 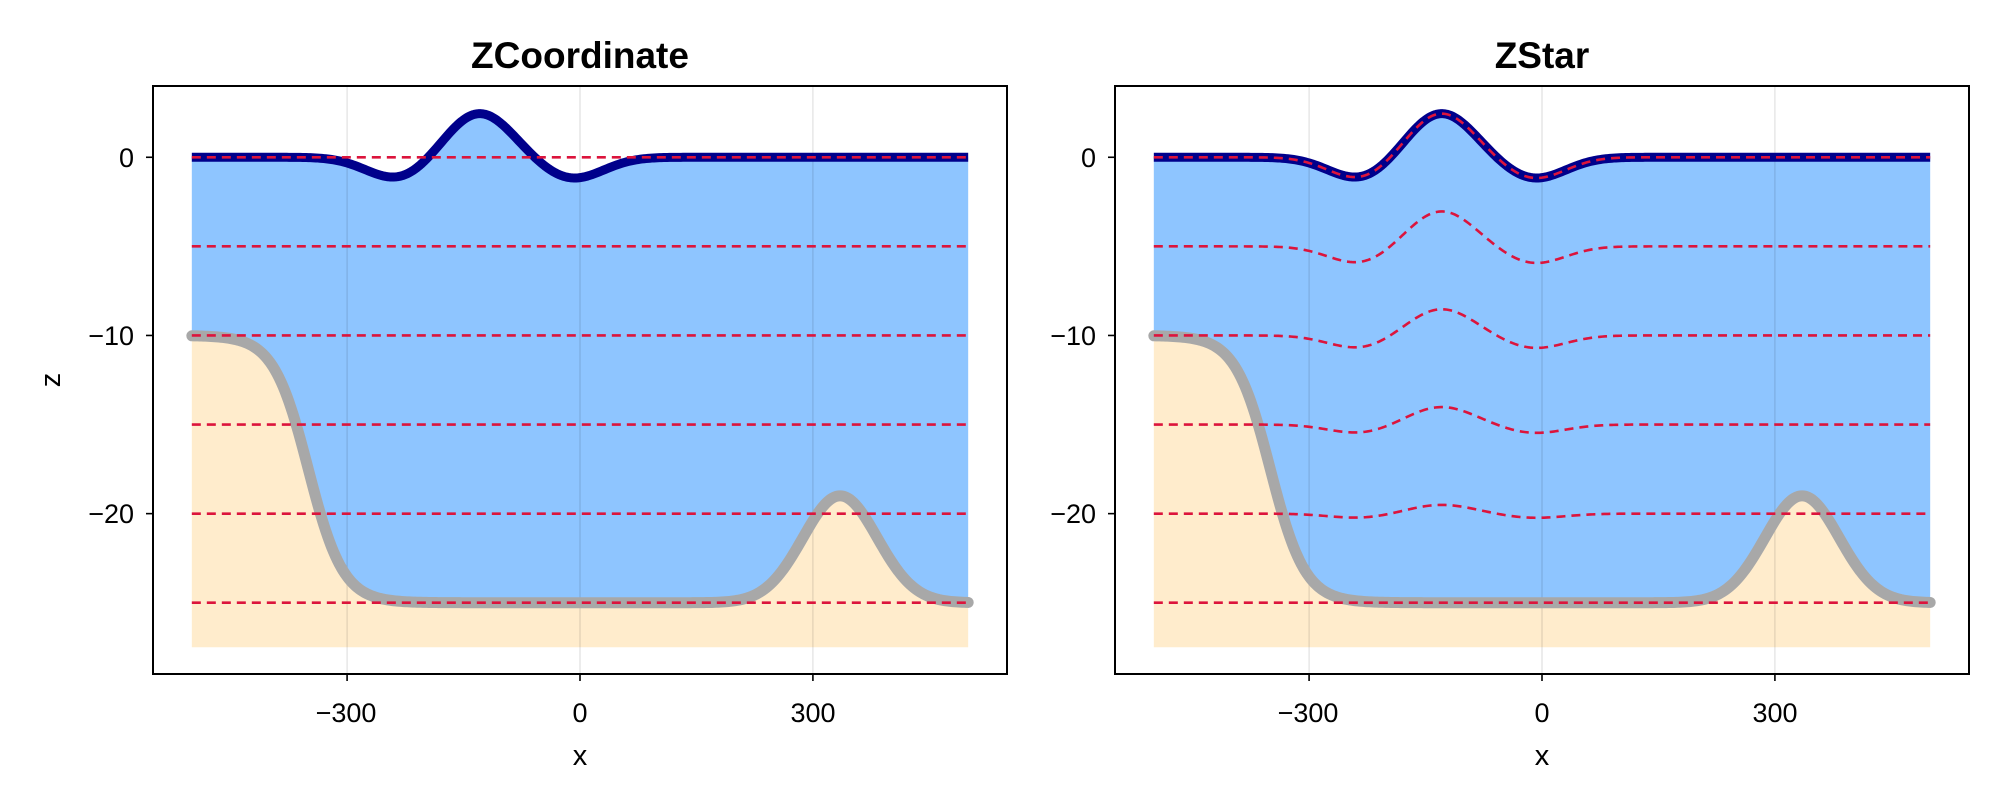 I want to click on chart-title: ZCoordinate, so click(x=580, y=55).